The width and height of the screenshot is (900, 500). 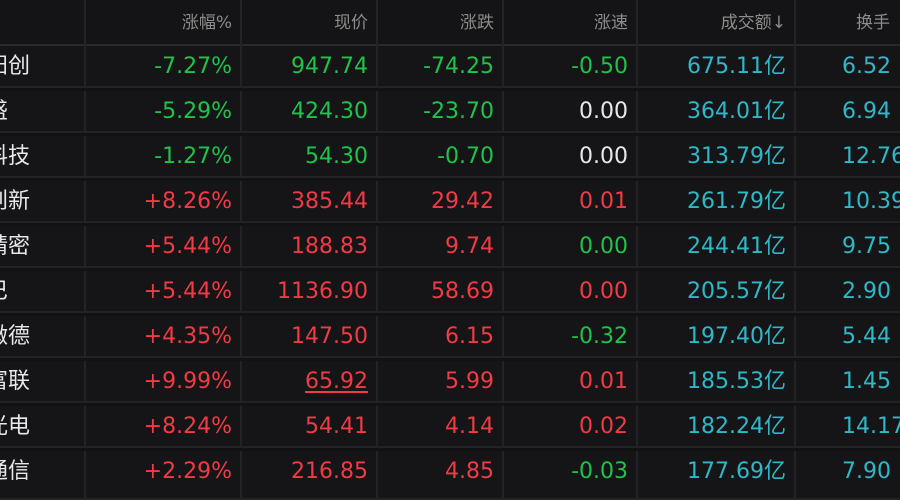 I want to click on stock-name: 科技, so click(x=43, y=157).